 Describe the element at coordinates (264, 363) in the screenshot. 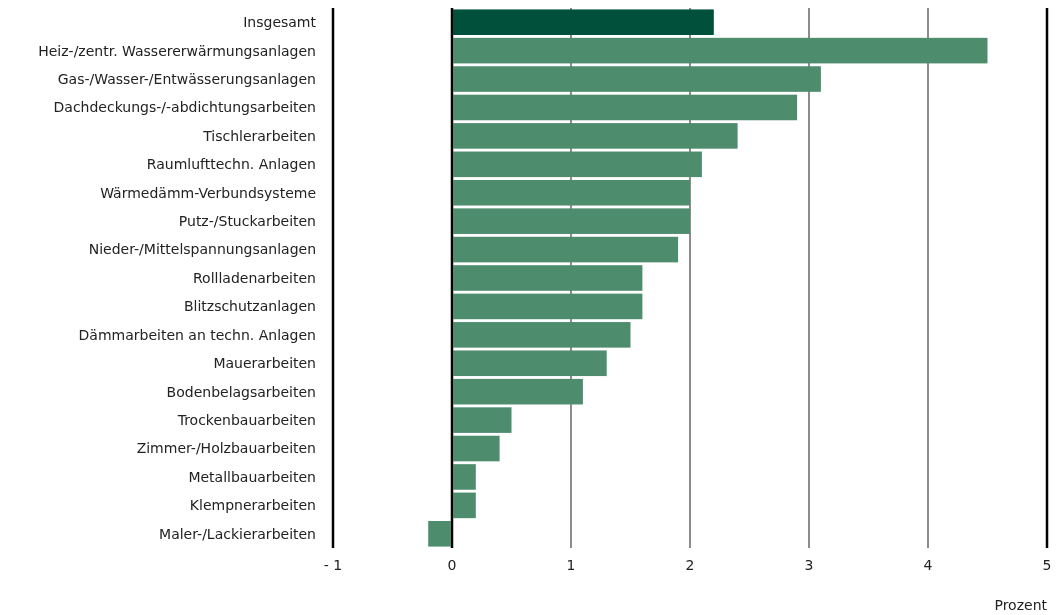

I see `y-tick-label: Mauerarbeiten` at that location.